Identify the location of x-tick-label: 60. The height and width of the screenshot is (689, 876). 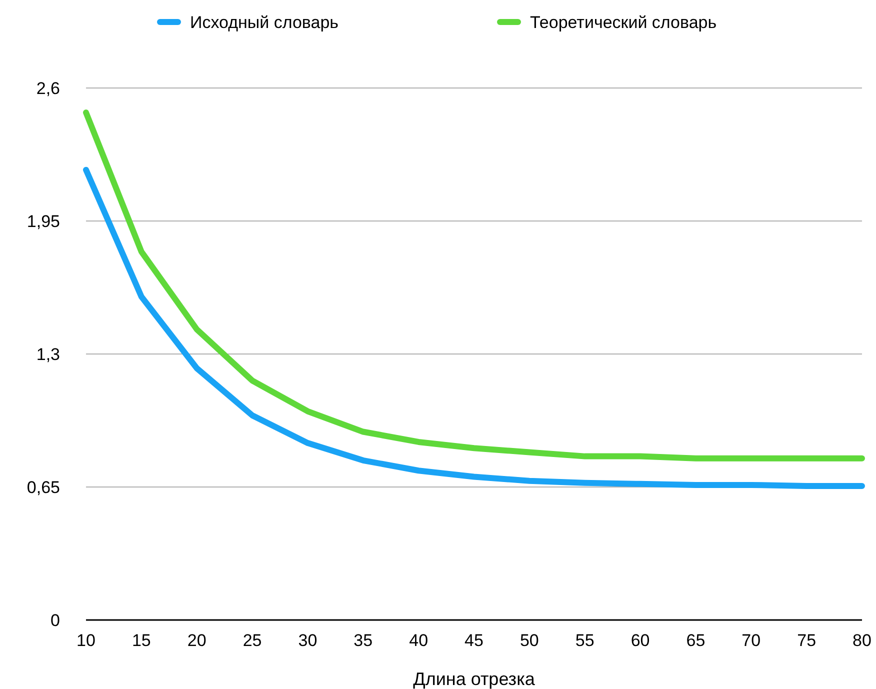
(640, 640).